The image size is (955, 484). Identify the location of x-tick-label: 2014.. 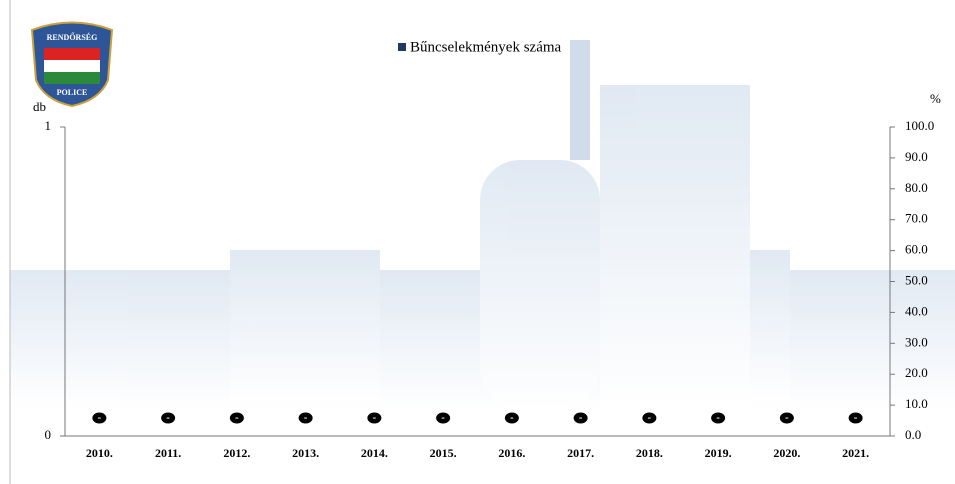
(374, 453).